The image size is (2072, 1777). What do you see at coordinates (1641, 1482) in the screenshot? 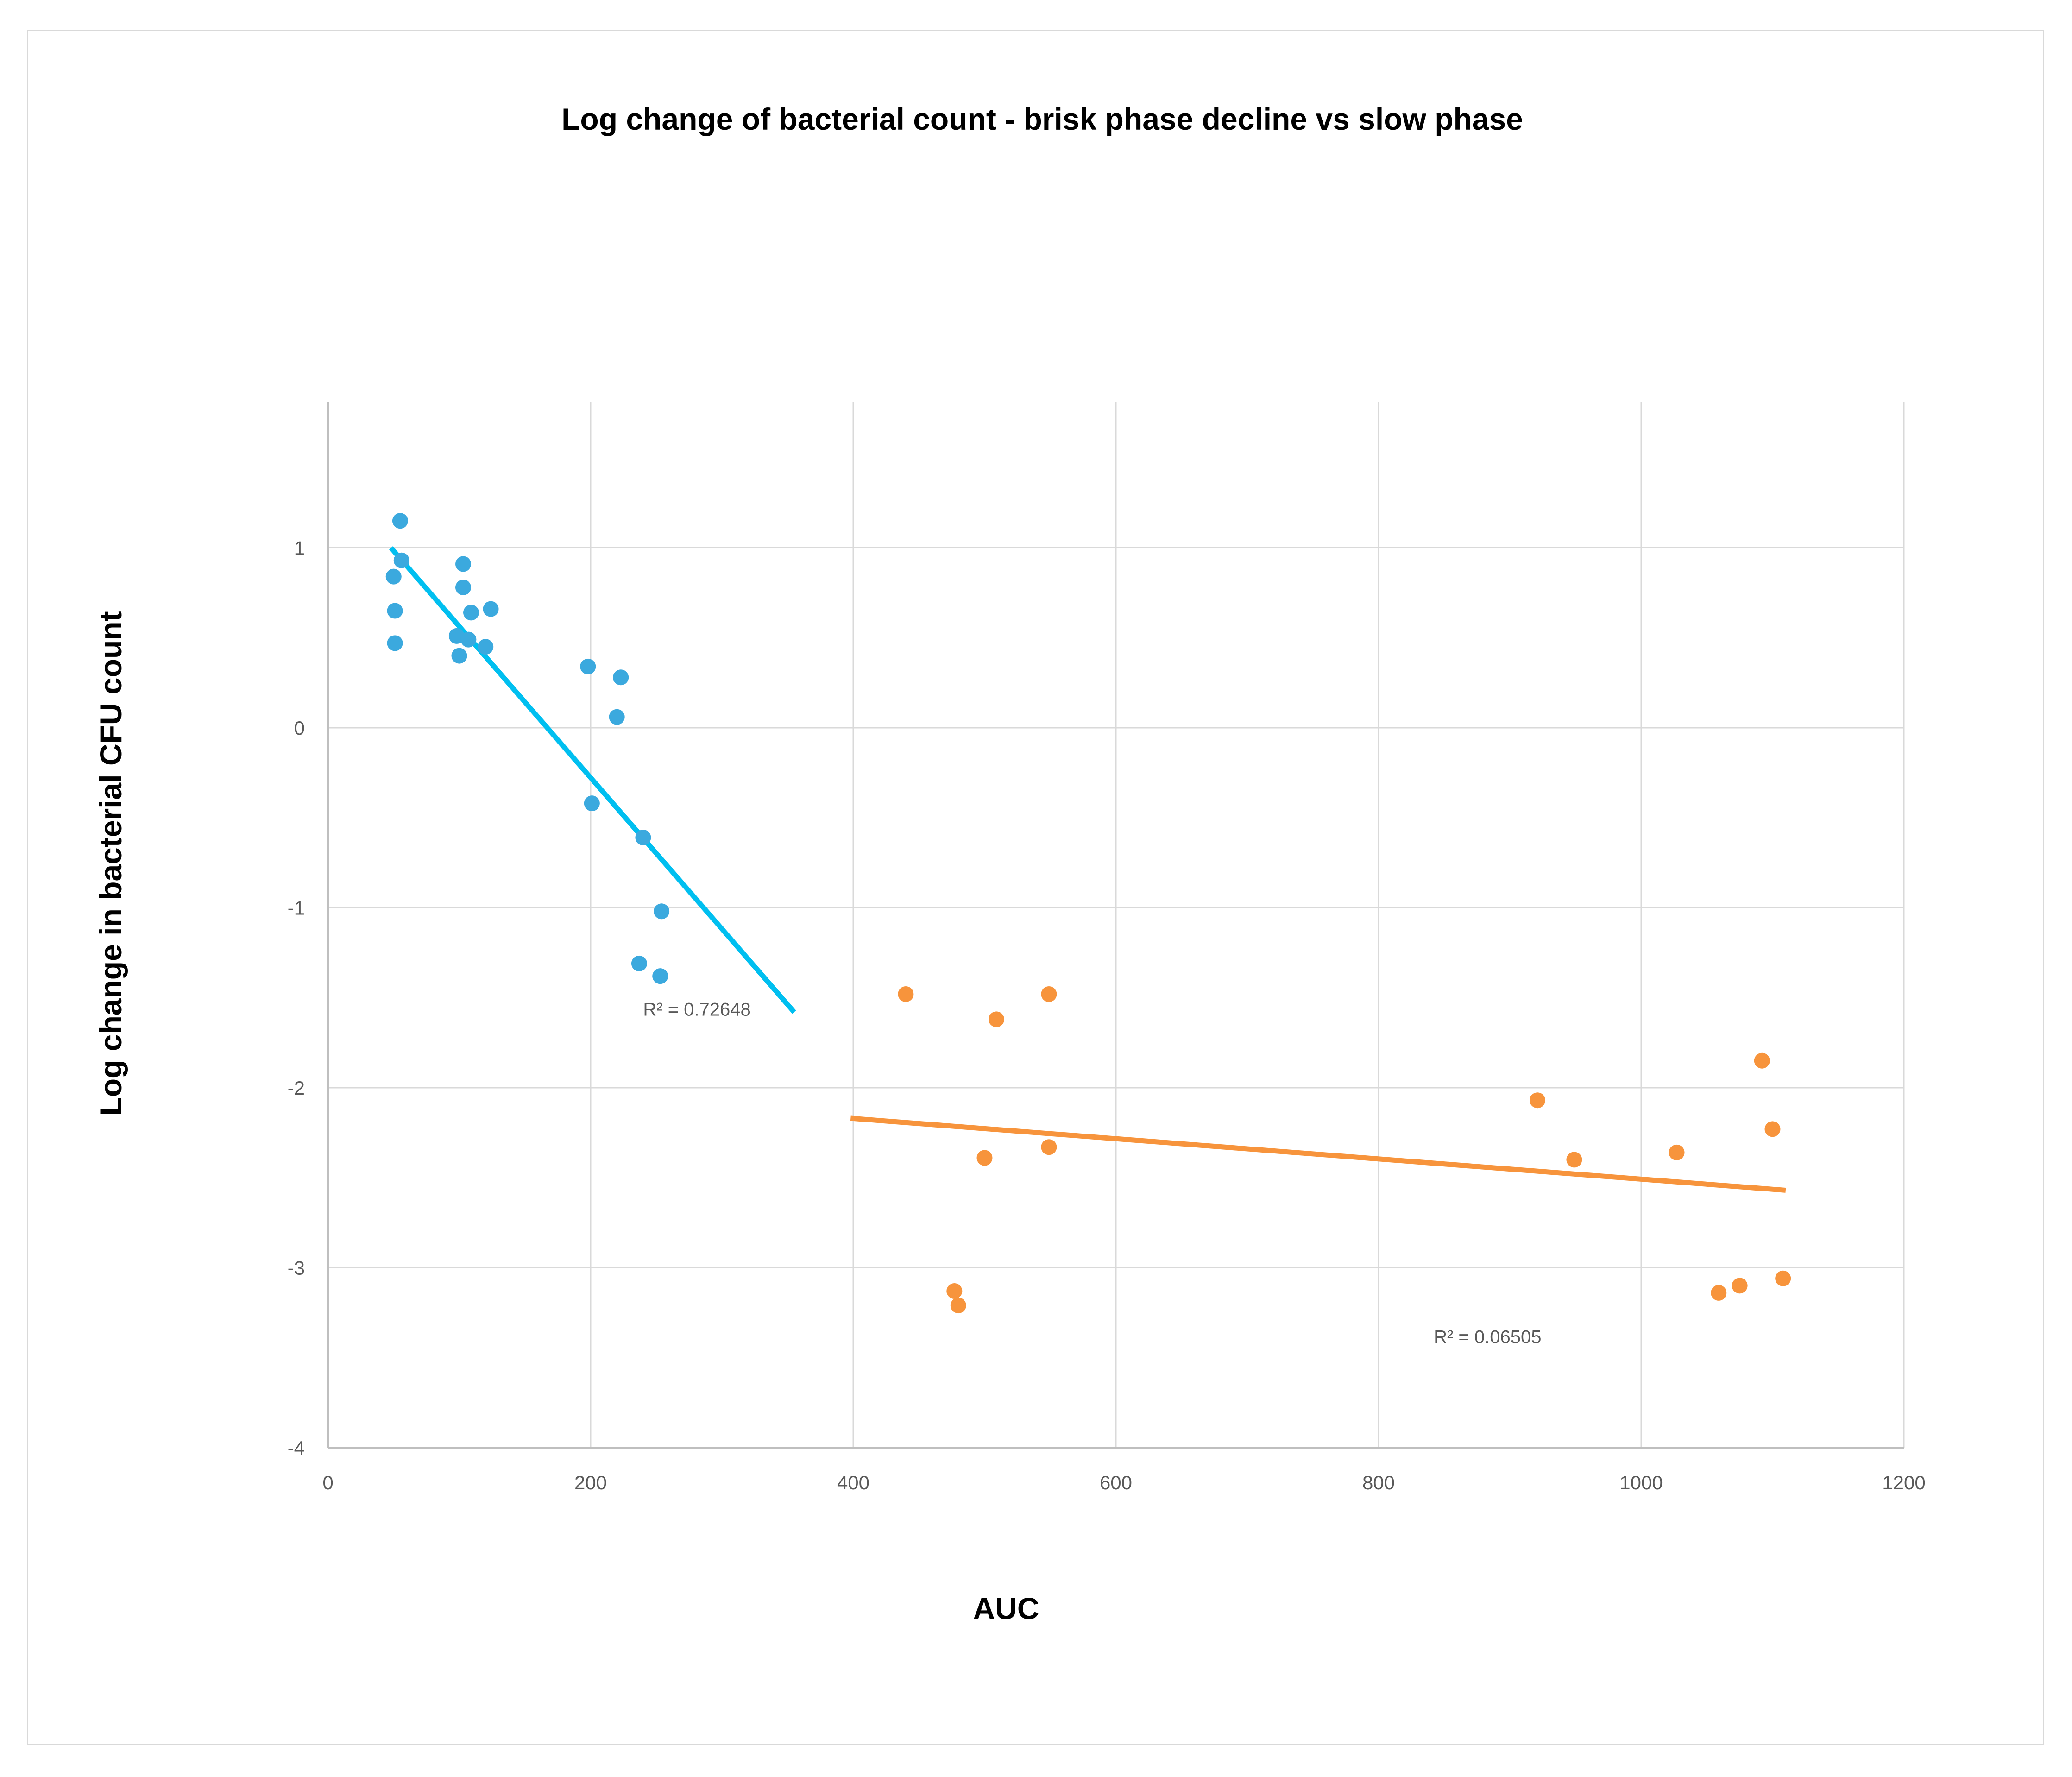
I see `x-tick-label: 1000` at bounding box center [1641, 1482].